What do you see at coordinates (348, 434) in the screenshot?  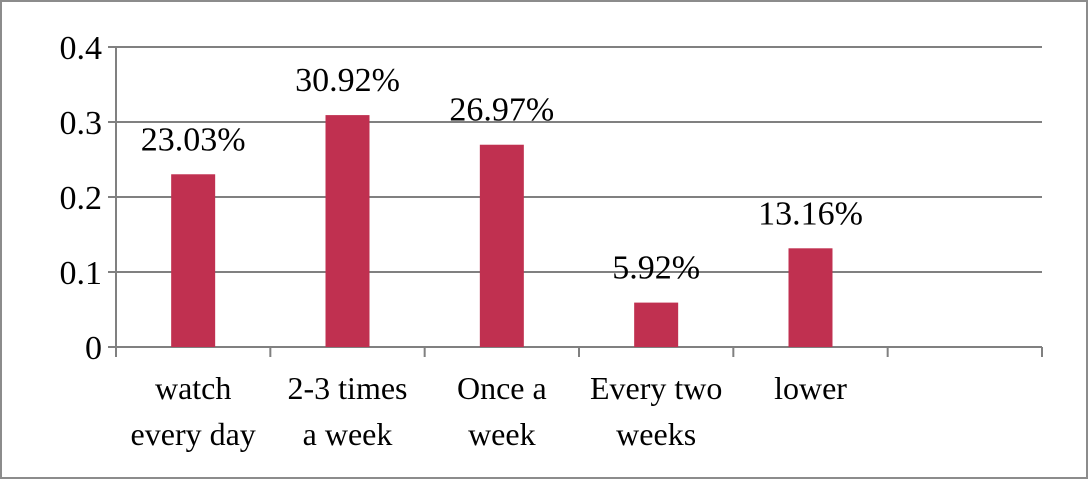 I see `x-tick-label-line: a week` at bounding box center [348, 434].